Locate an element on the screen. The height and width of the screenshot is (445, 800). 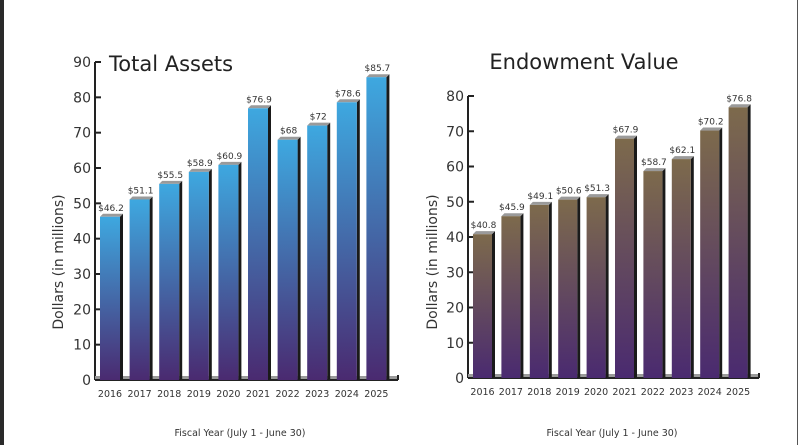
x-tick-label: 2024 is located at coordinates (347, 394).